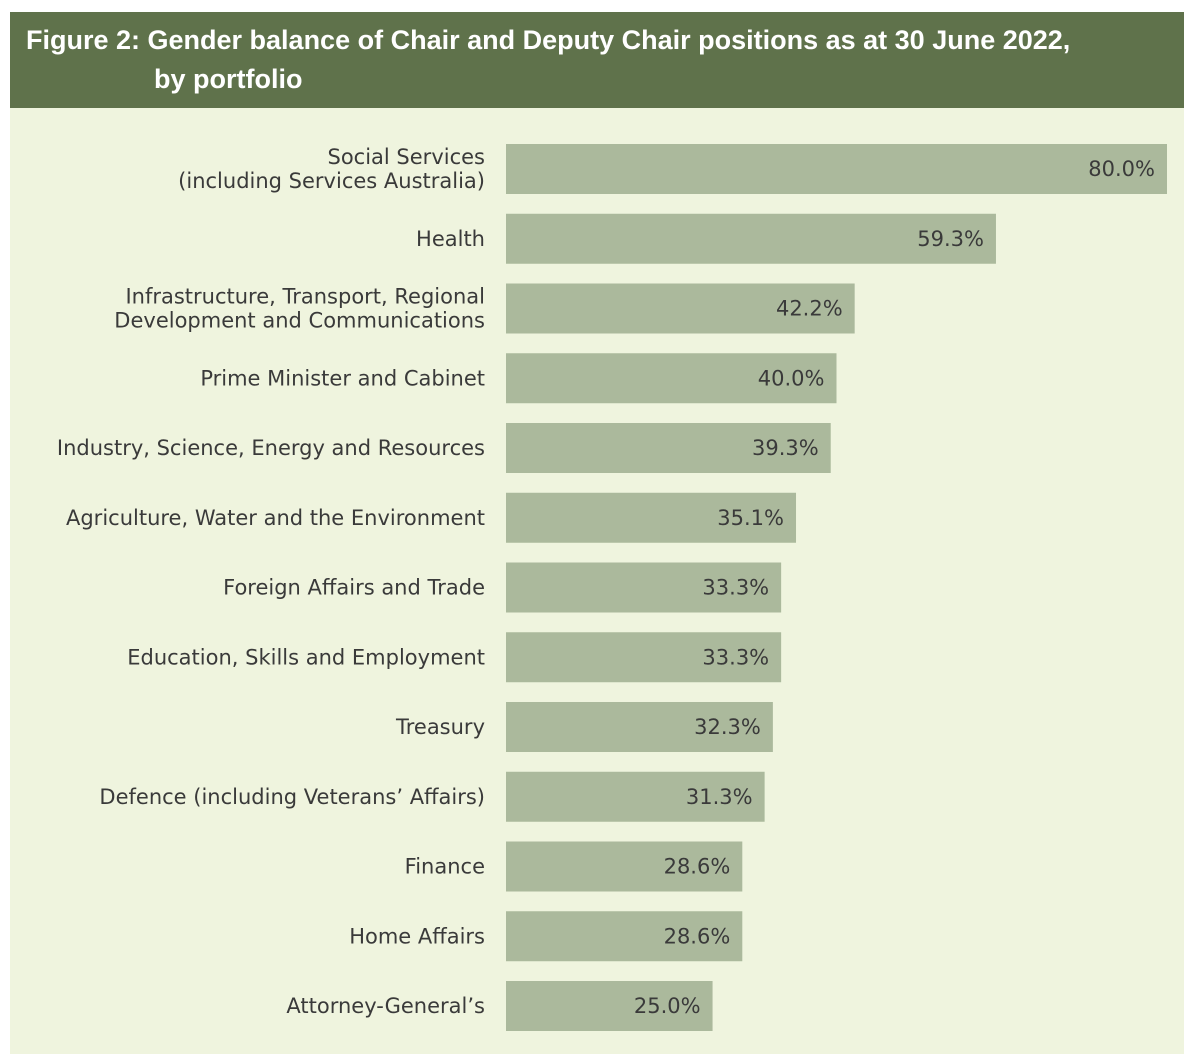  Describe the element at coordinates (354, 588) in the screenshot. I see `category-label: Foreign Affairs and Trade` at that location.